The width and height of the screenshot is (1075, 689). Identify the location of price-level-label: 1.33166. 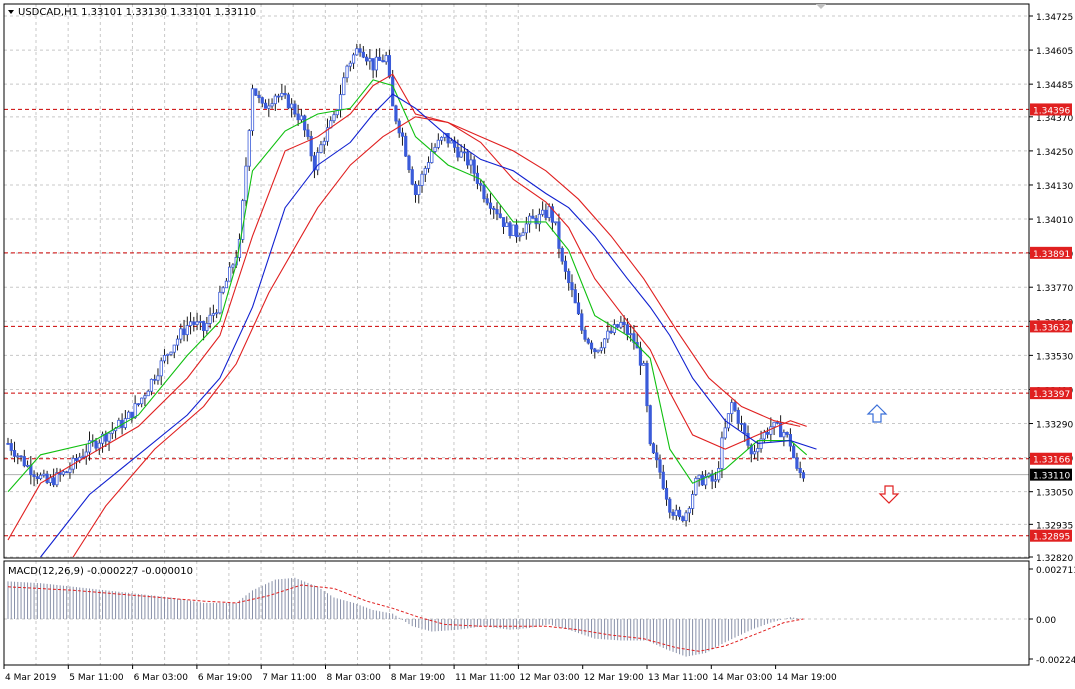
(1051, 461).